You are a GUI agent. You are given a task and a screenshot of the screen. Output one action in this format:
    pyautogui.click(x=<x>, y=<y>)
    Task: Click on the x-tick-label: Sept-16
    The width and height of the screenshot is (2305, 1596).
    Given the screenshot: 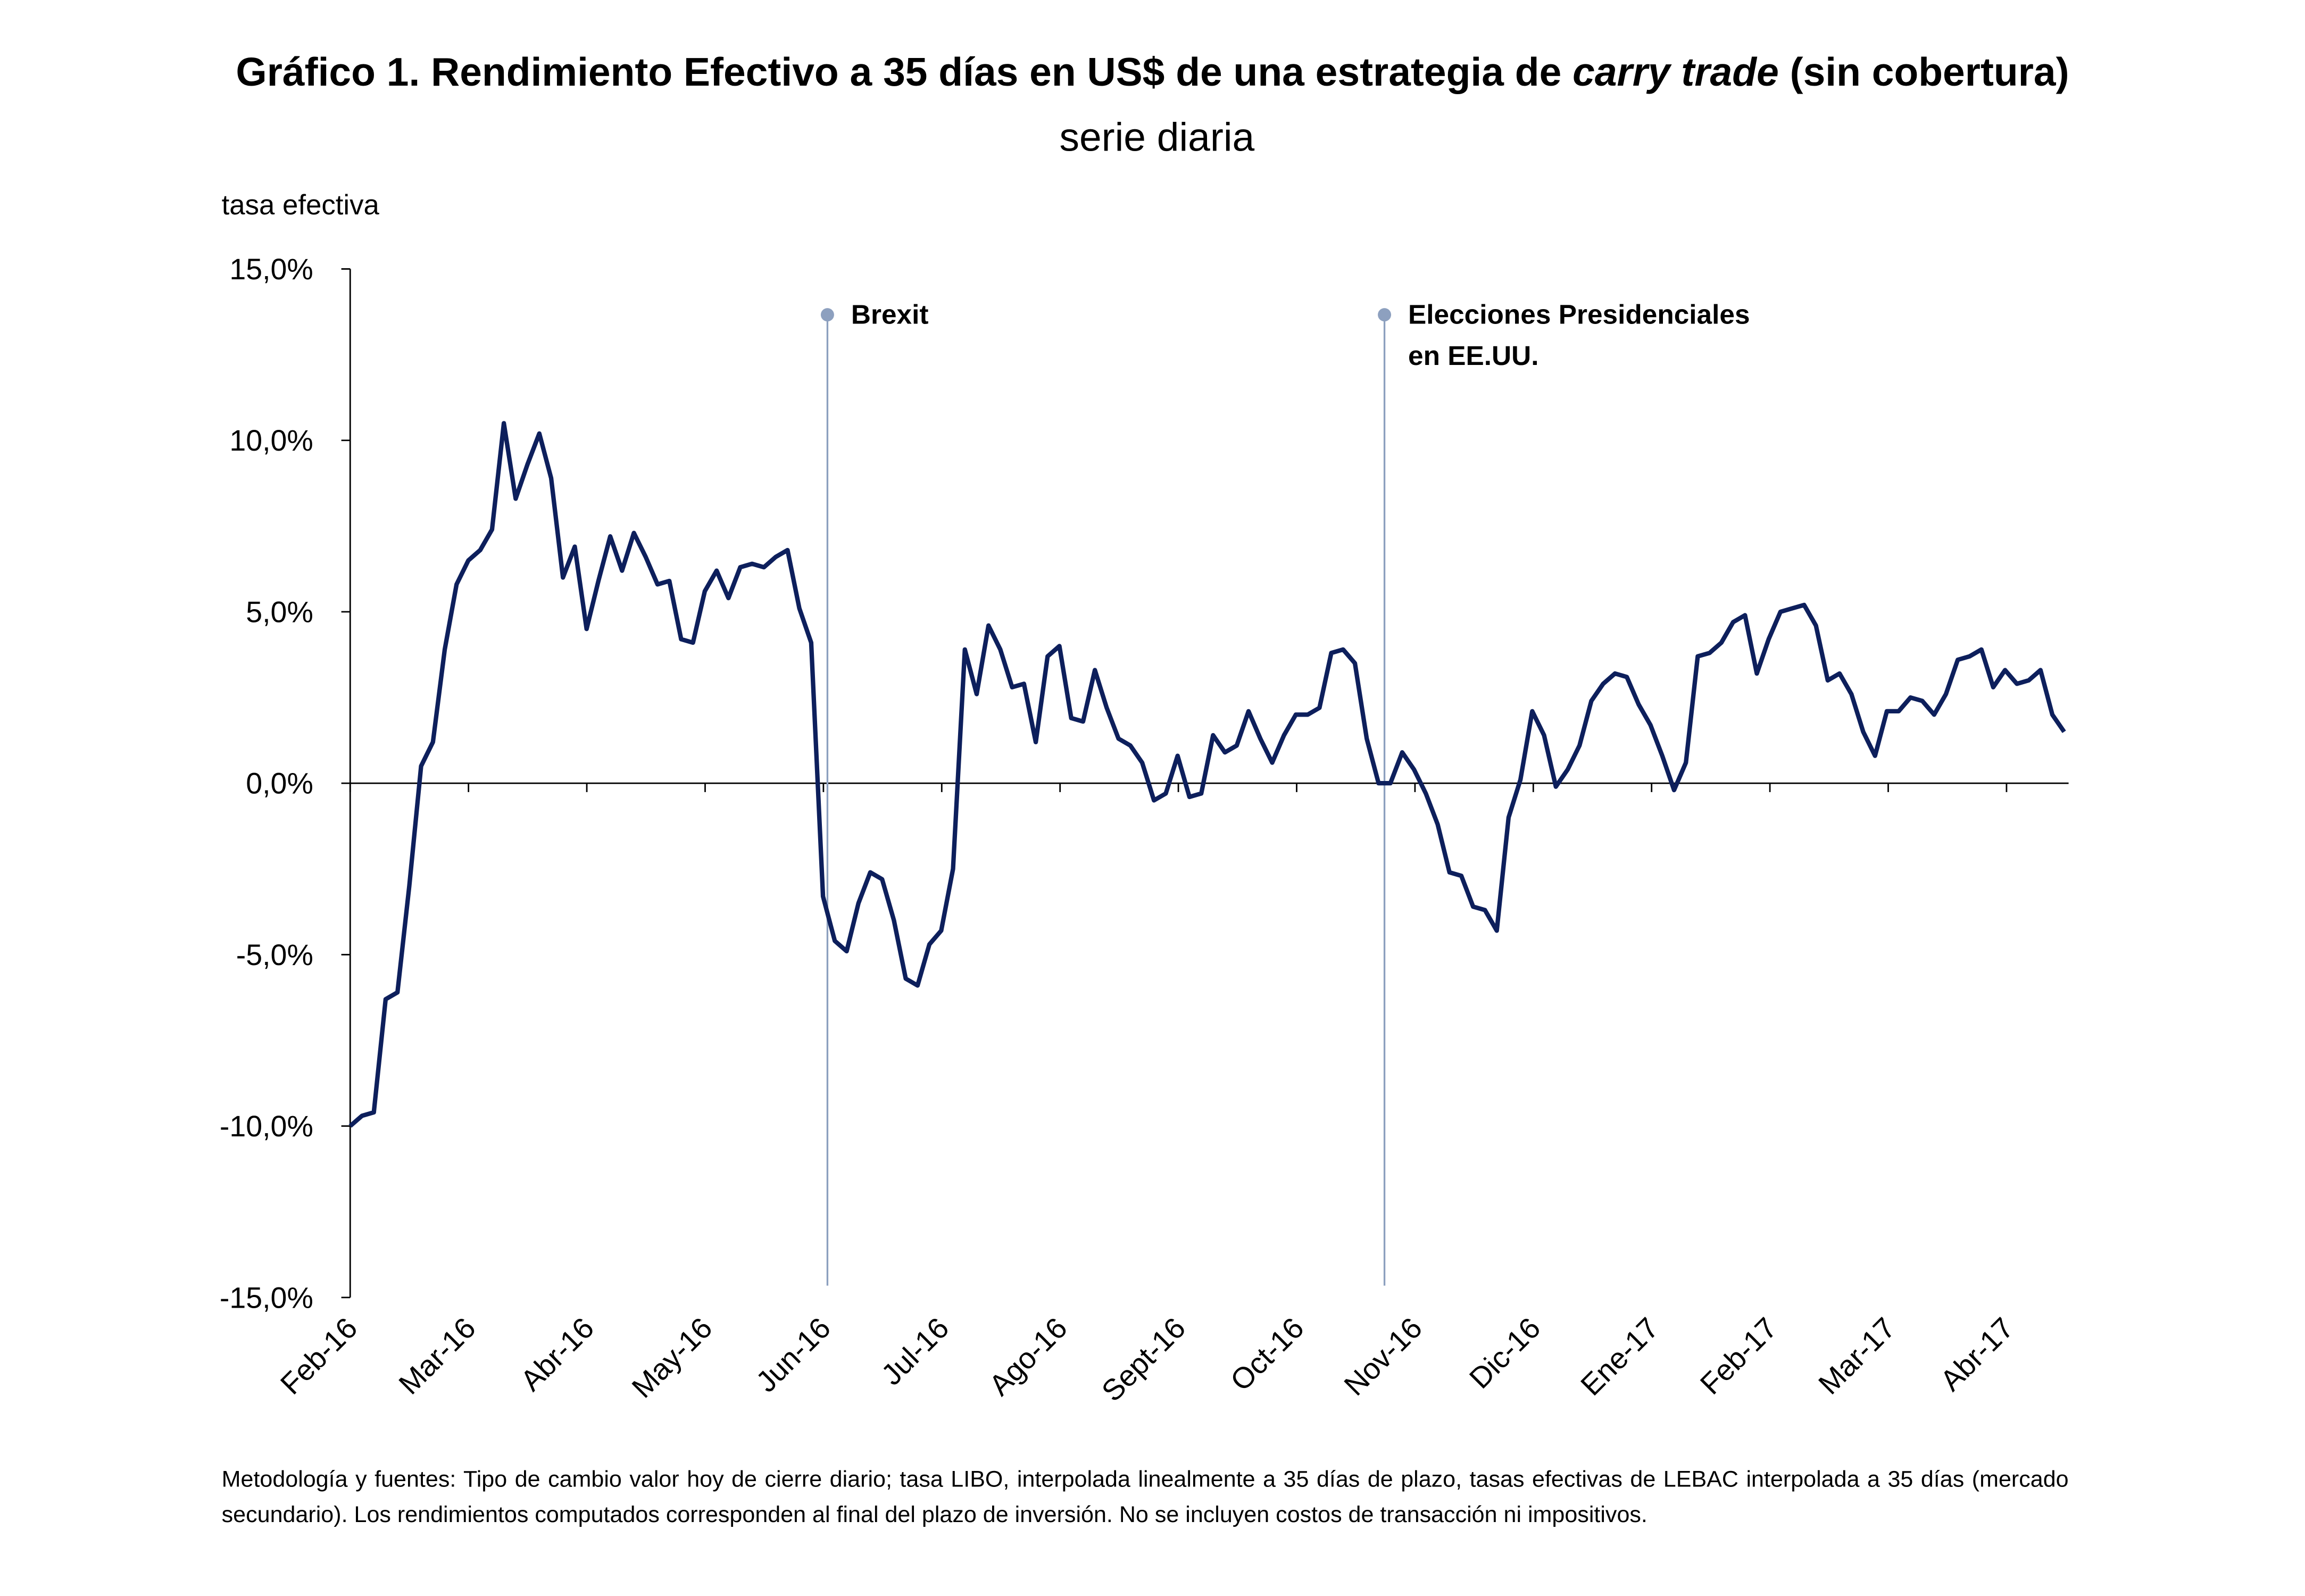 What is the action you would take?
    pyautogui.click(x=1143, y=1359)
    